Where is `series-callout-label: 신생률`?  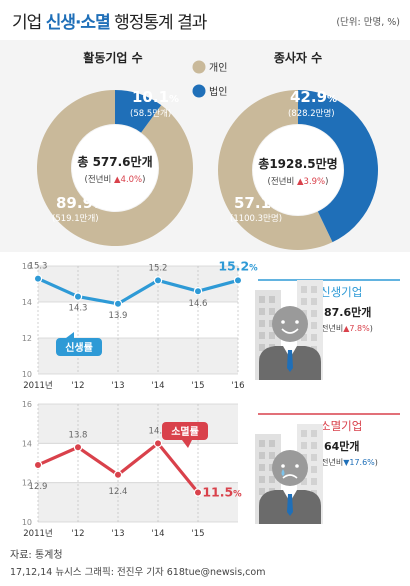
series-callout-label: 신생률 is located at coordinates (79, 347).